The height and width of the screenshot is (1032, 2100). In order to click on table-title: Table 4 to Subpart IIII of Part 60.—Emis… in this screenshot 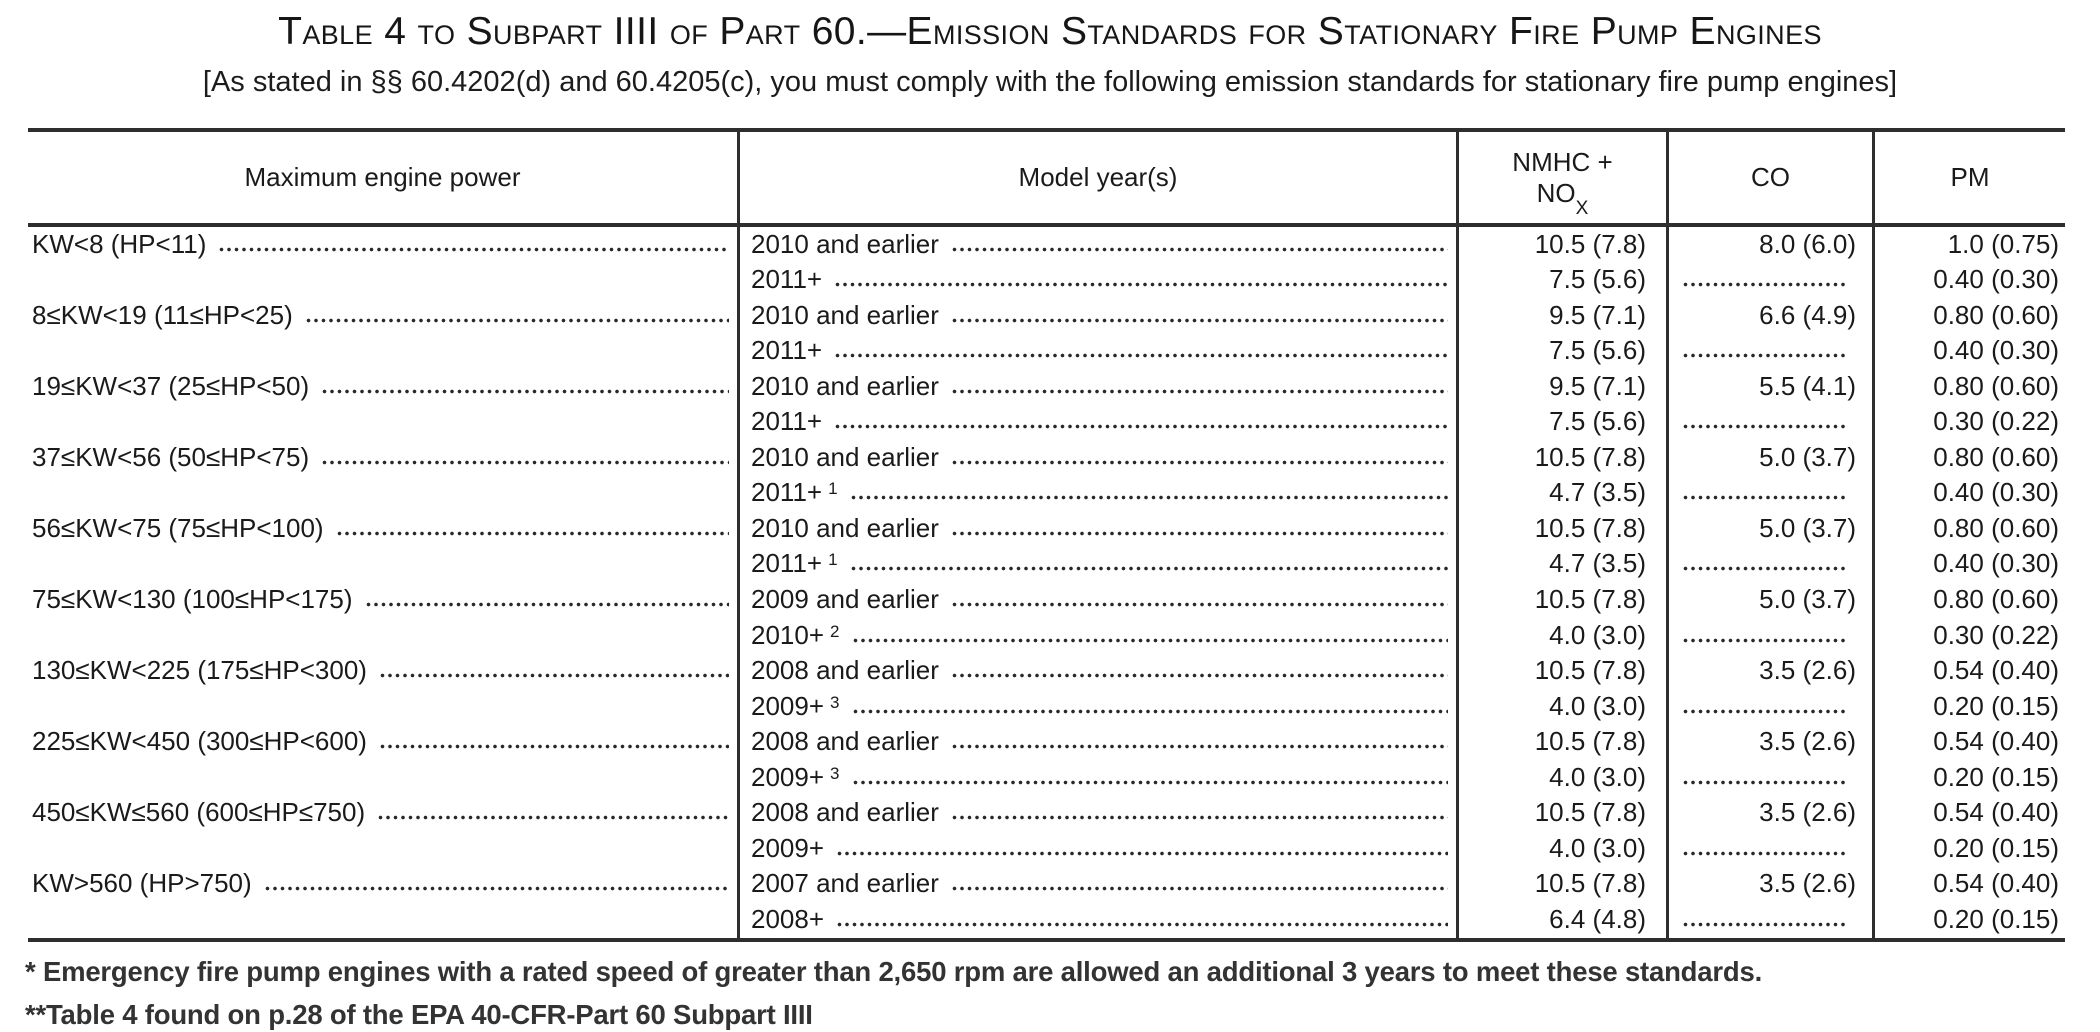, I will do `click(1050, 31)`.